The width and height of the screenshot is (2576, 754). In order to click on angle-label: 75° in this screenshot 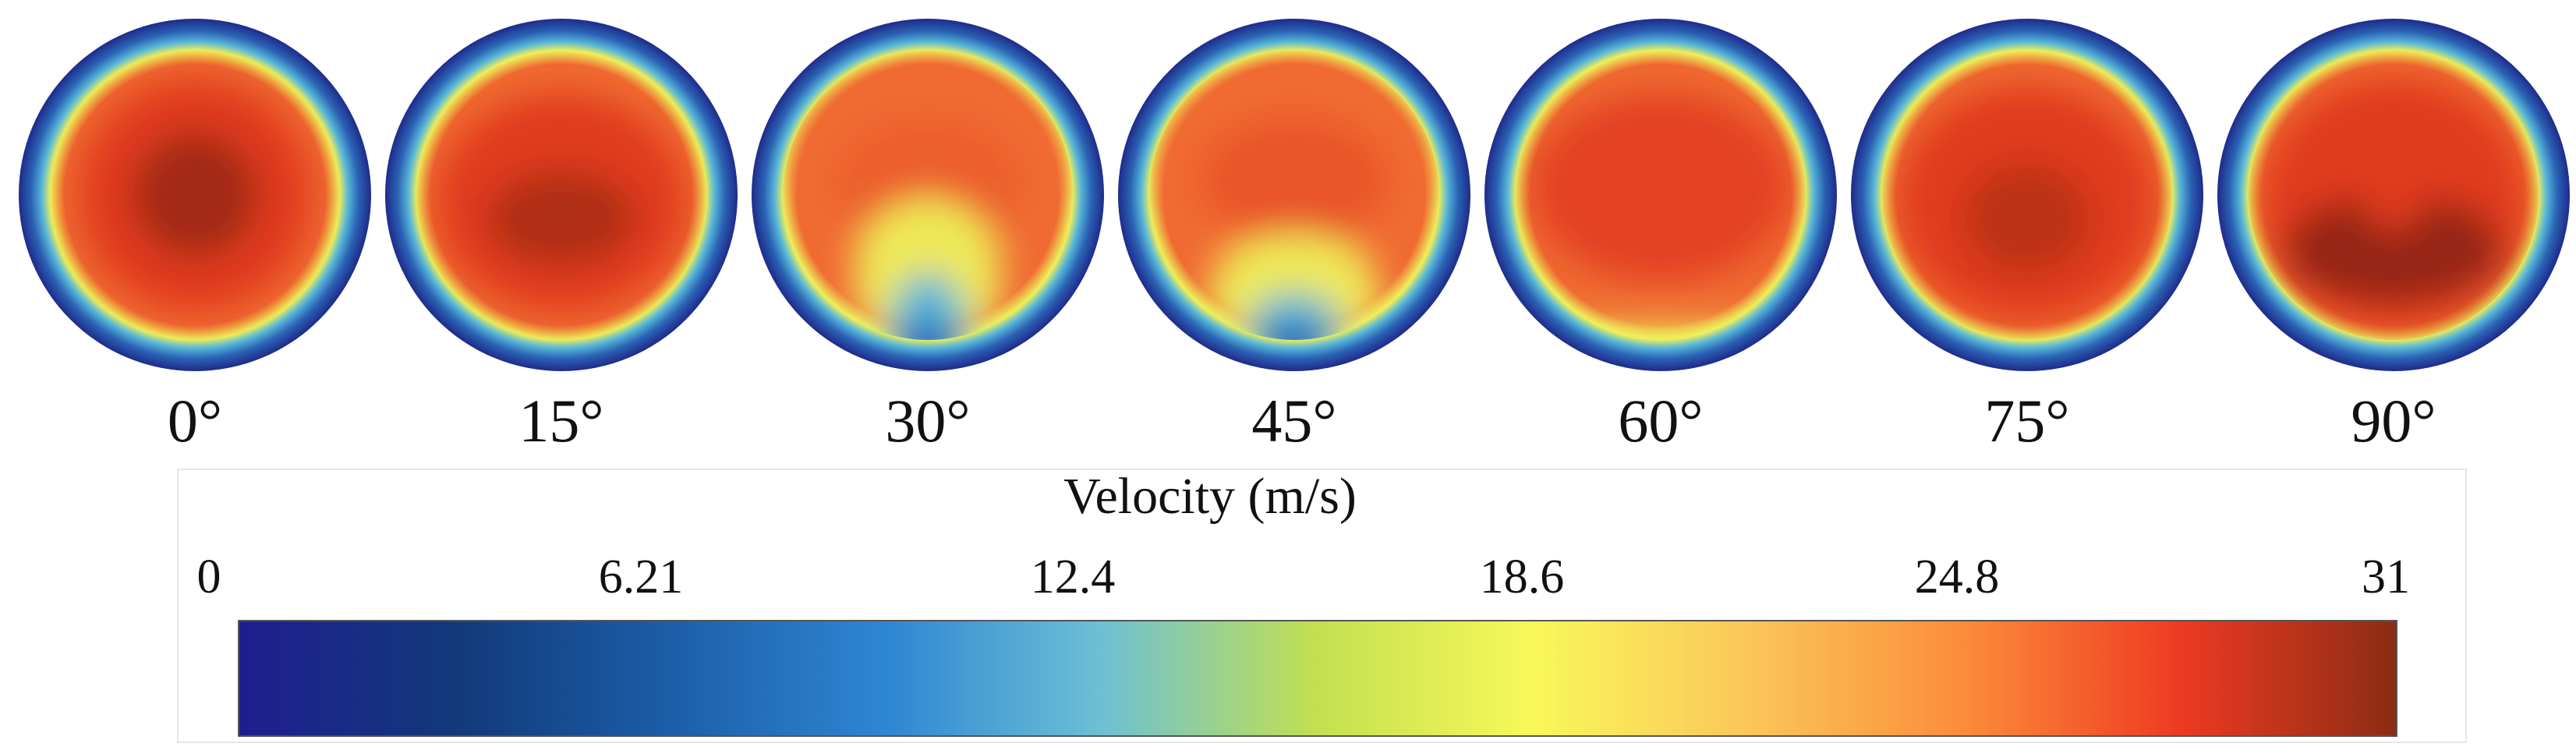, I will do `click(2027, 421)`.